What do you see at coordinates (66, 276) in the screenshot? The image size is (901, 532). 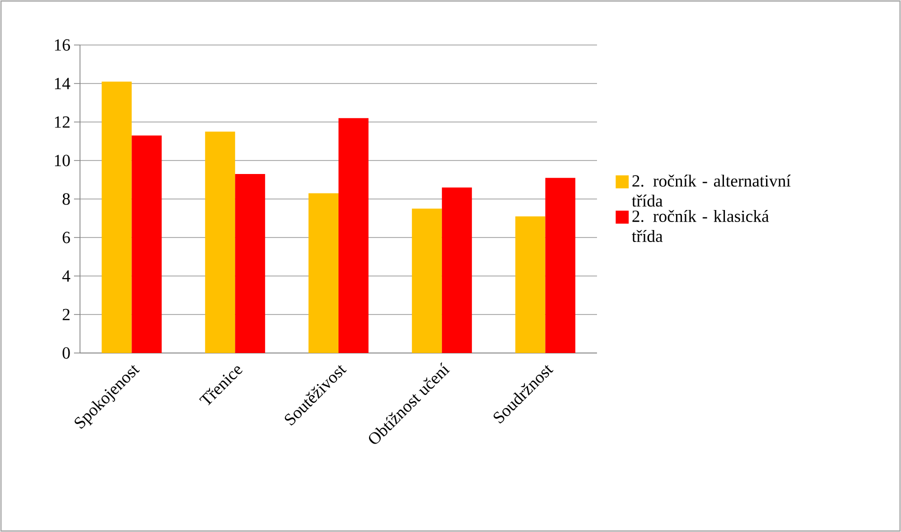 I see `y-tick-label: 4` at bounding box center [66, 276].